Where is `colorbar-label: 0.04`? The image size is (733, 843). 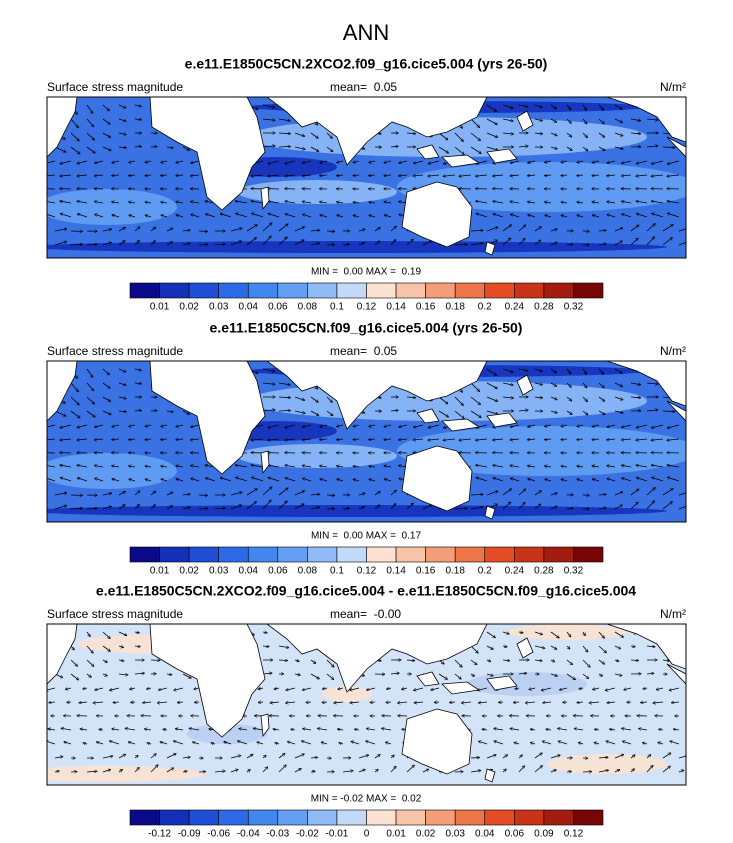
colorbar-label: 0.04 is located at coordinates (249, 307).